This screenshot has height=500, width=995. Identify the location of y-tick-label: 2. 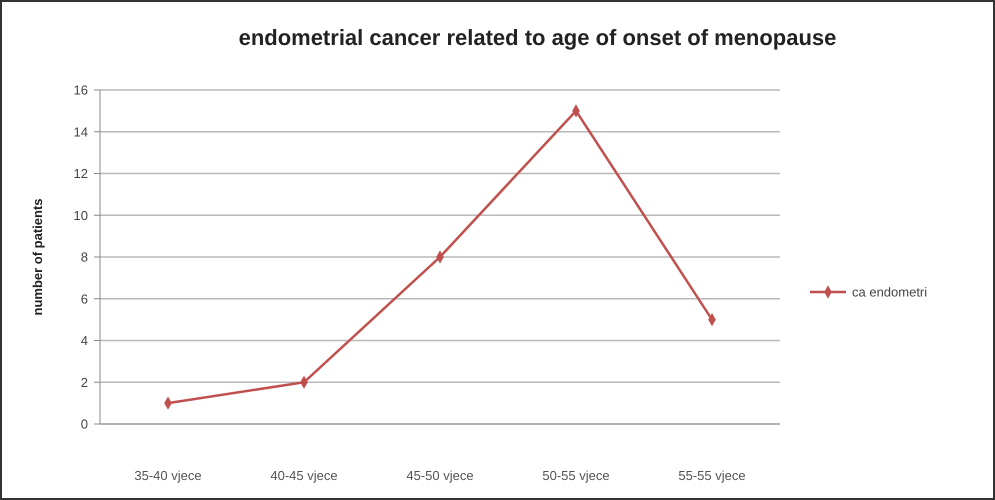
(84, 382).